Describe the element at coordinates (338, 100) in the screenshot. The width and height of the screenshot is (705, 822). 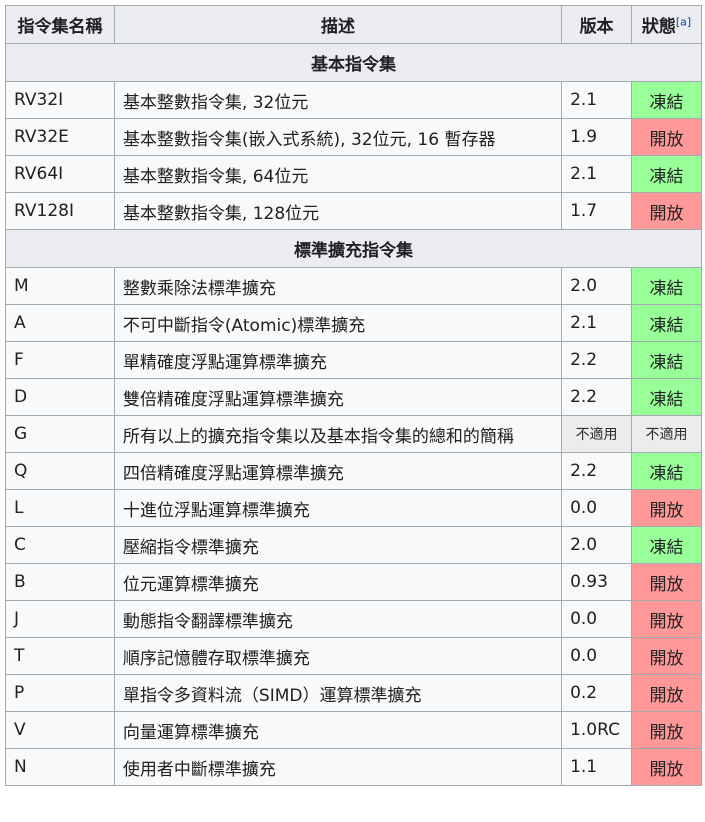
I see `isa-description-cell: 基本整數指令集, 32位元` at that location.